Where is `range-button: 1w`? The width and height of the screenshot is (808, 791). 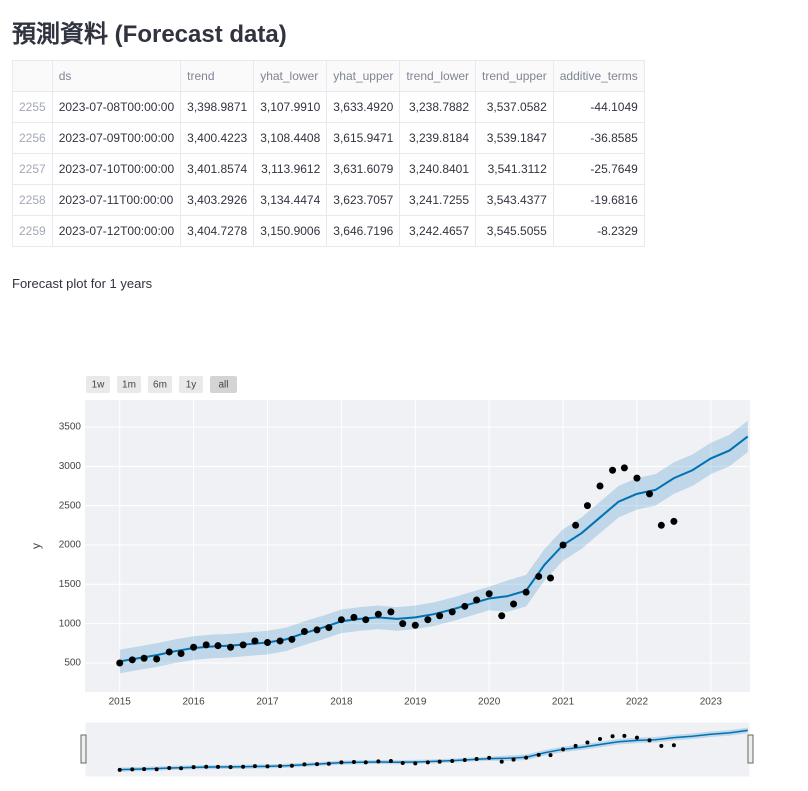 range-button: 1w is located at coordinates (99, 385).